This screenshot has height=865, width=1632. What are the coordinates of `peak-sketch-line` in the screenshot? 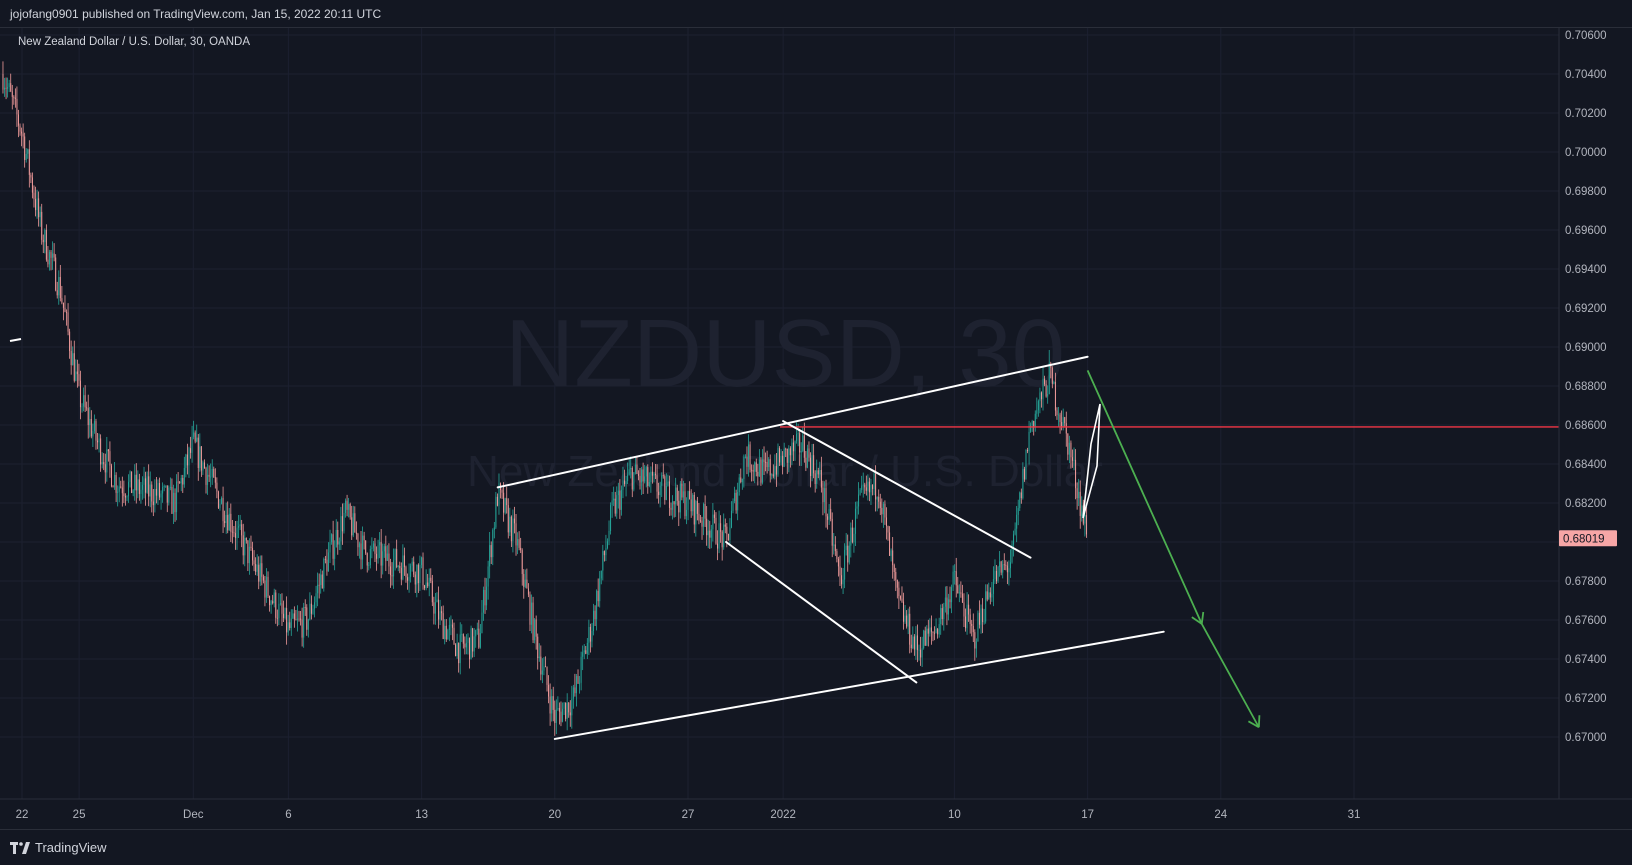 It's located at (1091, 461).